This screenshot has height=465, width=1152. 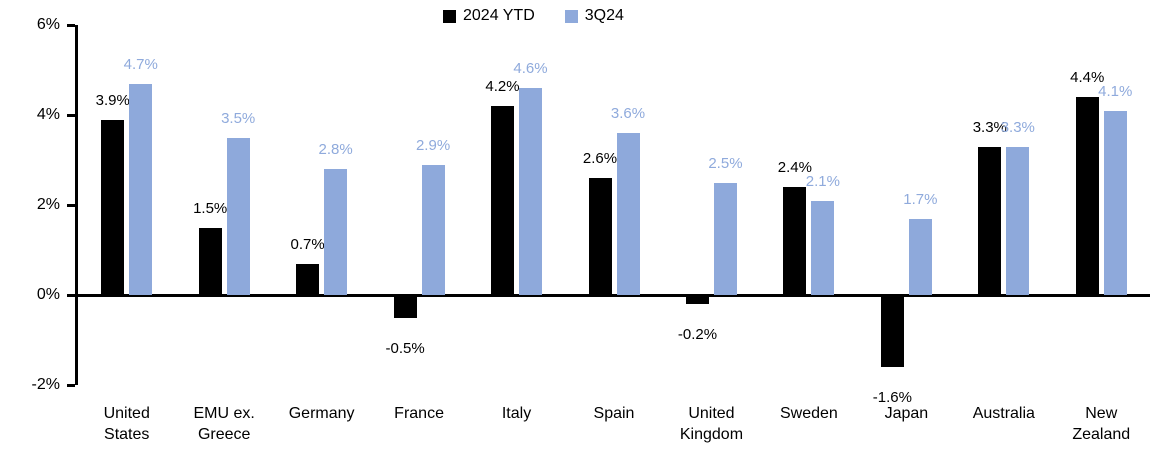 What do you see at coordinates (600, 236) in the screenshot?
I see `bar-2024-ytd-spain` at bounding box center [600, 236].